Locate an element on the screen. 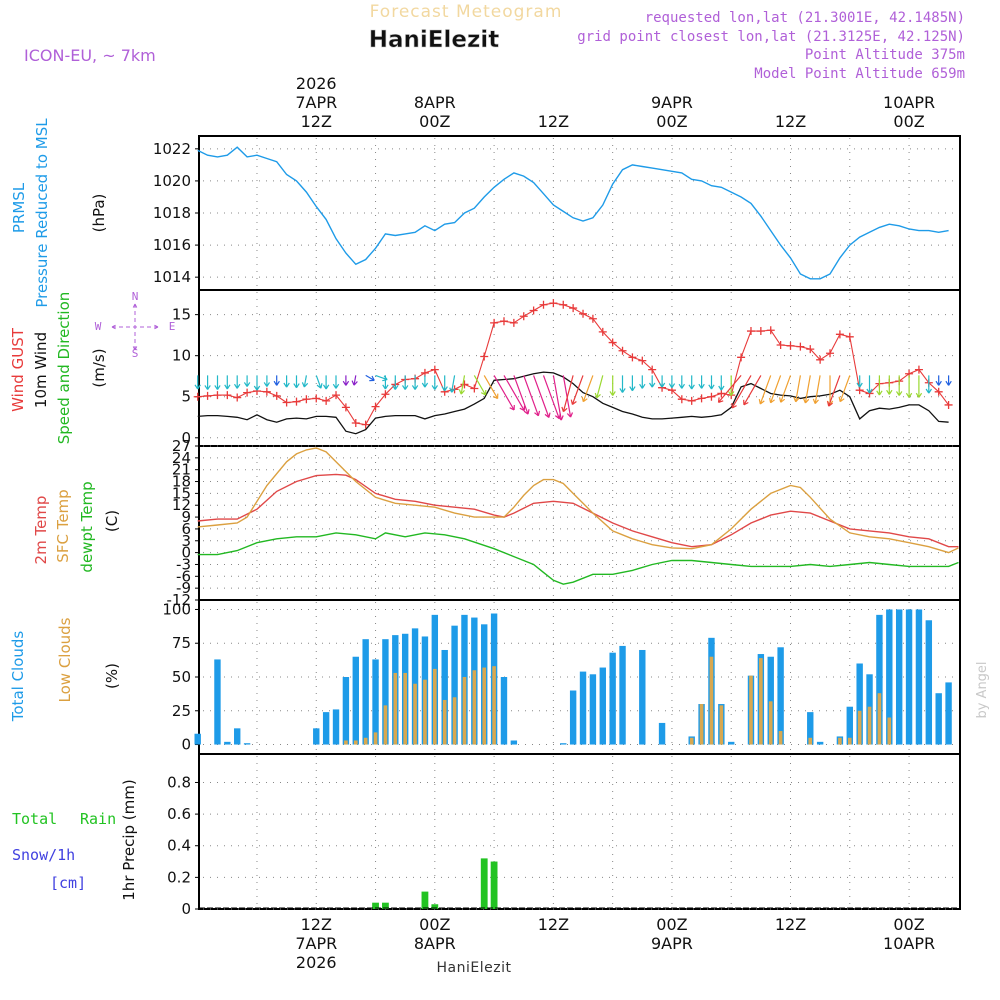 The width and height of the screenshot is (1000, 1000). model-label: ICON-EU, ~ 7km is located at coordinates (90, 55).